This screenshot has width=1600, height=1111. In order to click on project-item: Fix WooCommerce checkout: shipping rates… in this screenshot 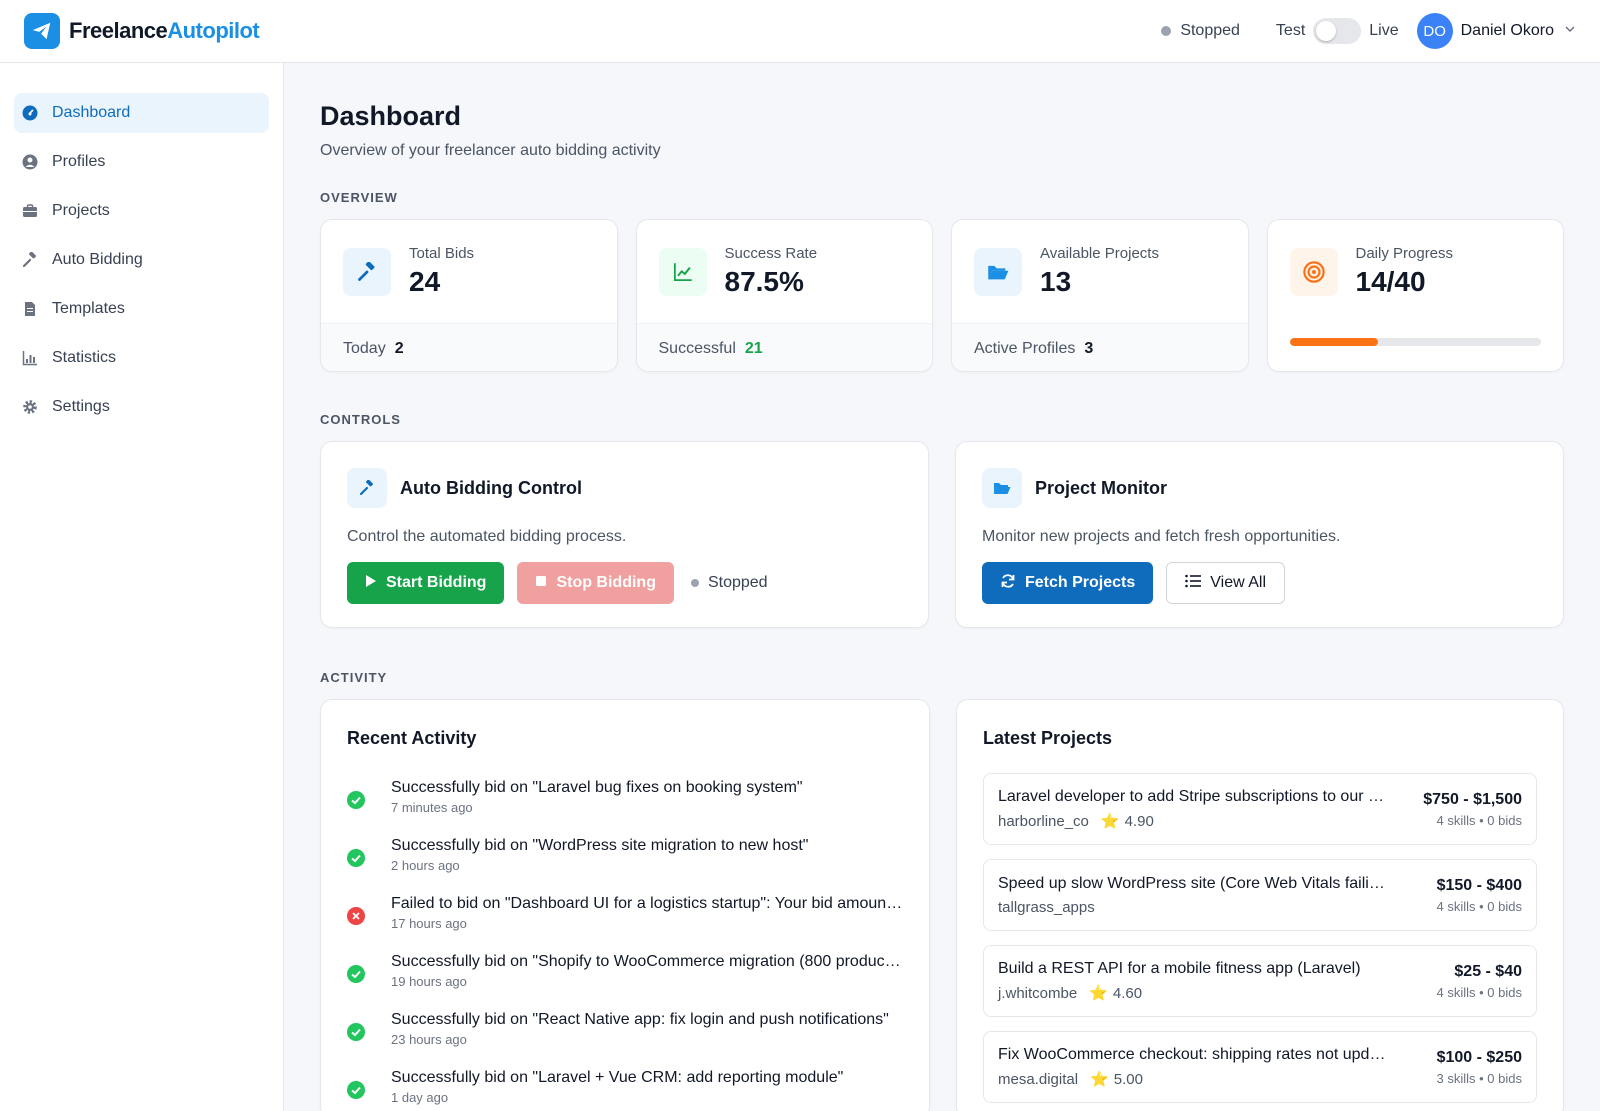, I will do `click(1260, 1067)`.